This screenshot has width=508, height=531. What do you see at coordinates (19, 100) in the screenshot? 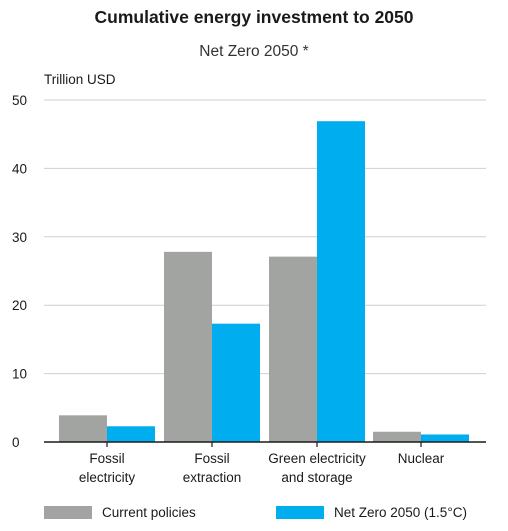
I see `y-tick-label: 50` at bounding box center [19, 100].